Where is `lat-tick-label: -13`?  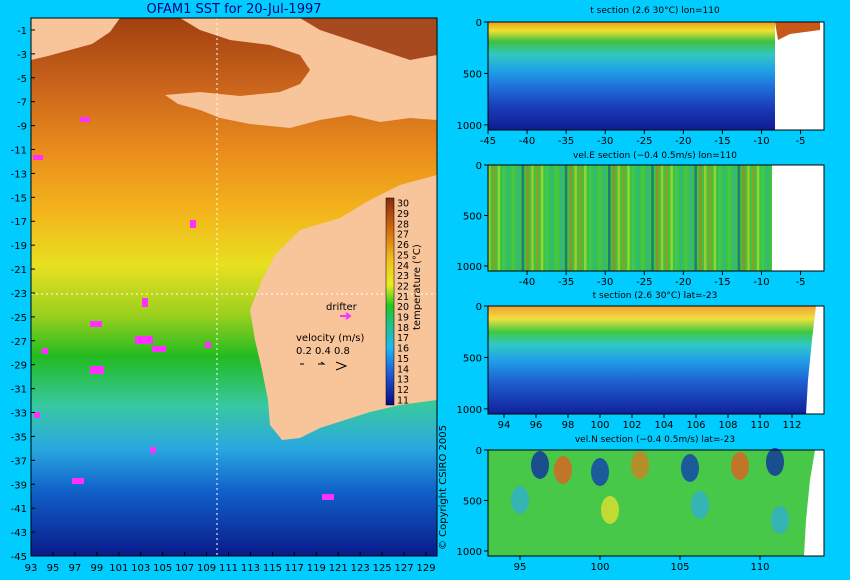 lat-tick-label: -13 is located at coordinates (19, 174).